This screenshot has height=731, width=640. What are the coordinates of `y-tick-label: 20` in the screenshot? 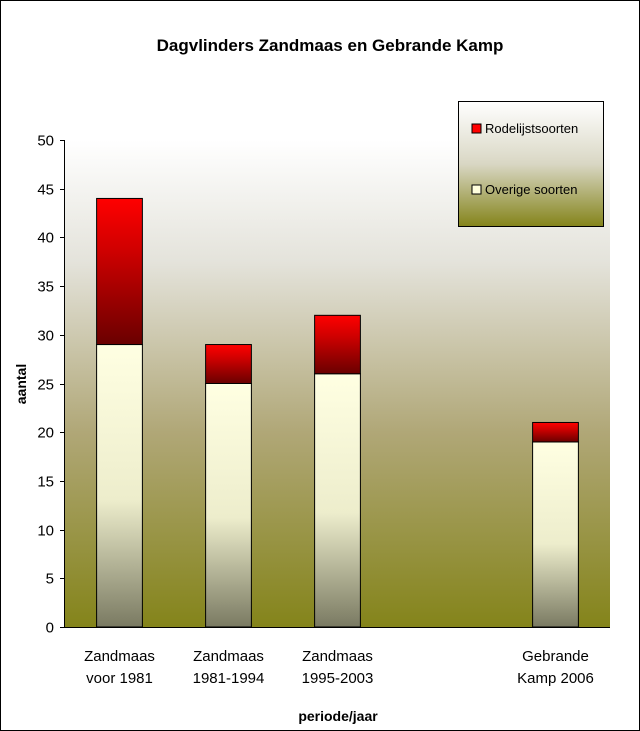 It's located at (45, 433).